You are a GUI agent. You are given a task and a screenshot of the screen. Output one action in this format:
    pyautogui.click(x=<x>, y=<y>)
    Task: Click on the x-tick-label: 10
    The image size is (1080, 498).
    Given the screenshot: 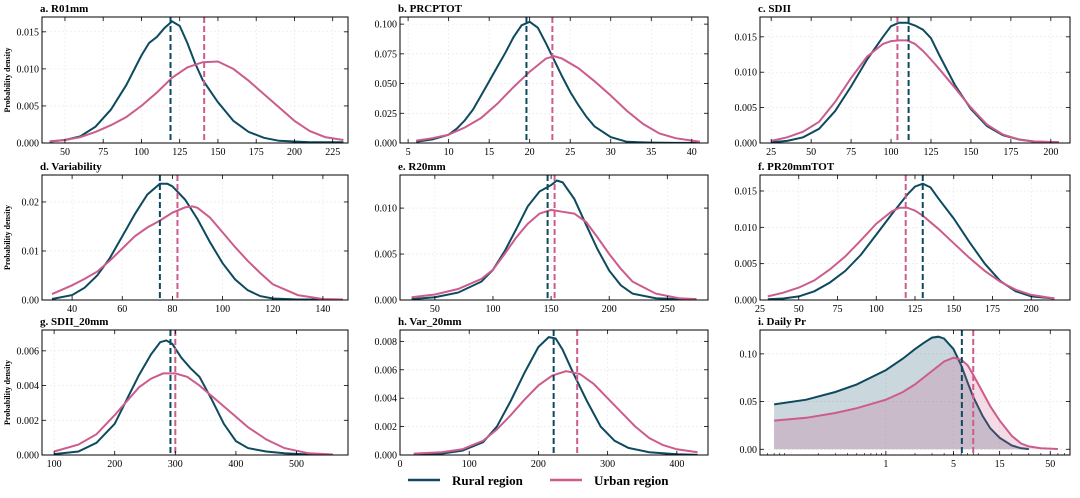 What is the action you would take?
    pyautogui.click(x=449, y=152)
    